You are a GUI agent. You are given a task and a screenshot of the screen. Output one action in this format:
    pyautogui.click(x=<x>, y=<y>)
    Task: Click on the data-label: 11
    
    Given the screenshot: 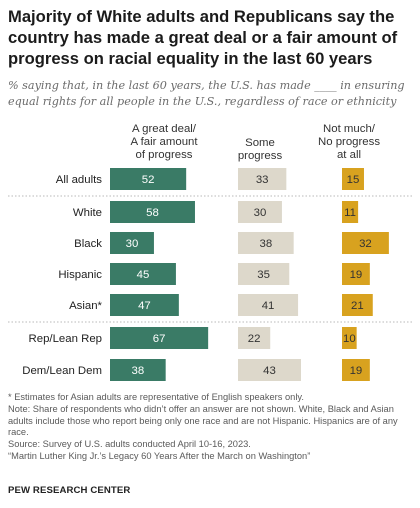 What is the action you would take?
    pyautogui.click(x=350, y=213)
    